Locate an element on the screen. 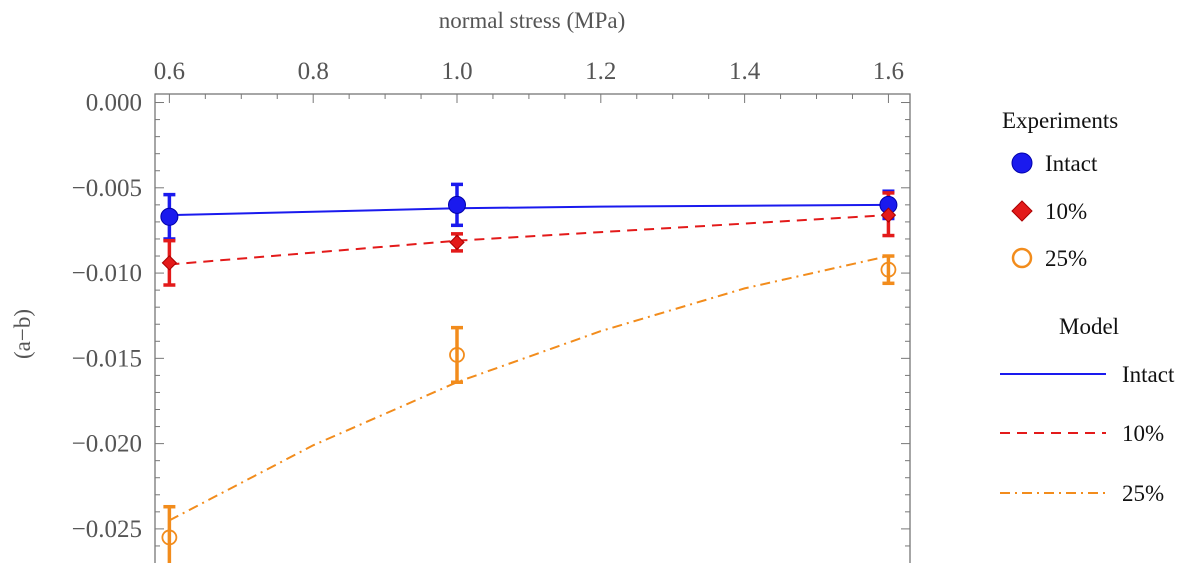  legend-25pct-marker is located at coordinates (1022, 258).